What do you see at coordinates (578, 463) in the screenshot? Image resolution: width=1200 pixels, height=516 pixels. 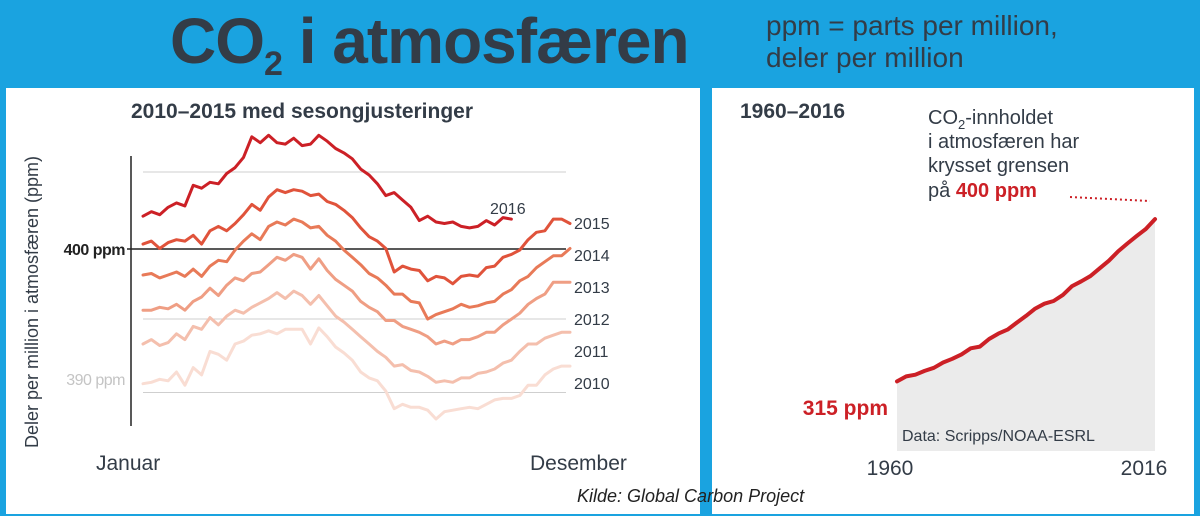 I see `x-label-end: Desember` at bounding box center [578, 463].